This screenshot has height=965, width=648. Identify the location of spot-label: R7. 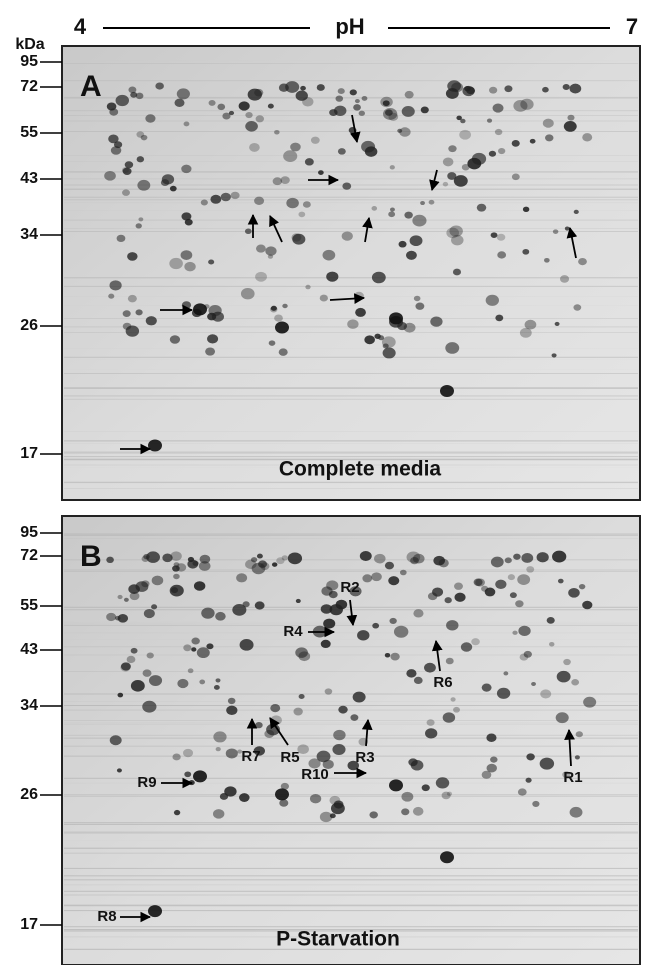
(250, 756).